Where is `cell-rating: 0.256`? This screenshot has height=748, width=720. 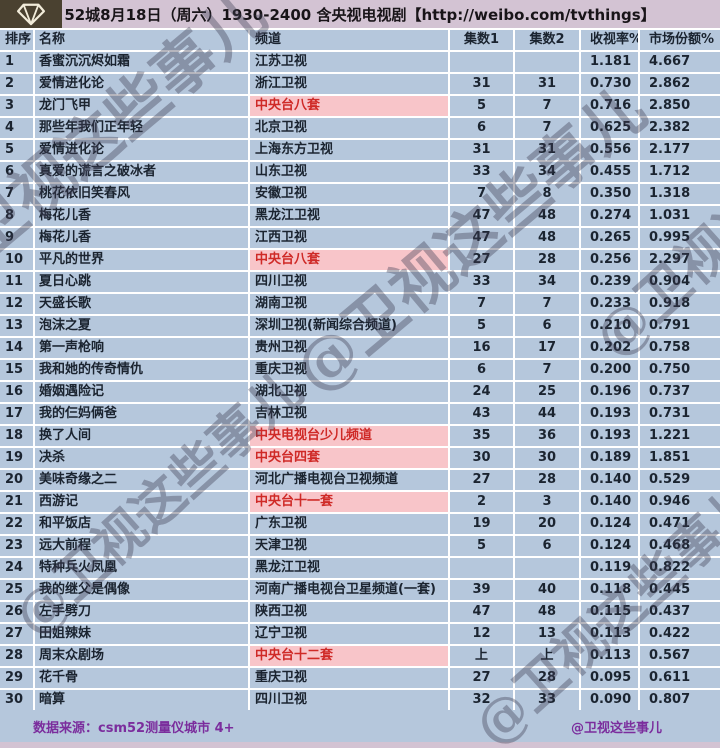 cell-rating: 0.256 is located at coordinates (609, 260).